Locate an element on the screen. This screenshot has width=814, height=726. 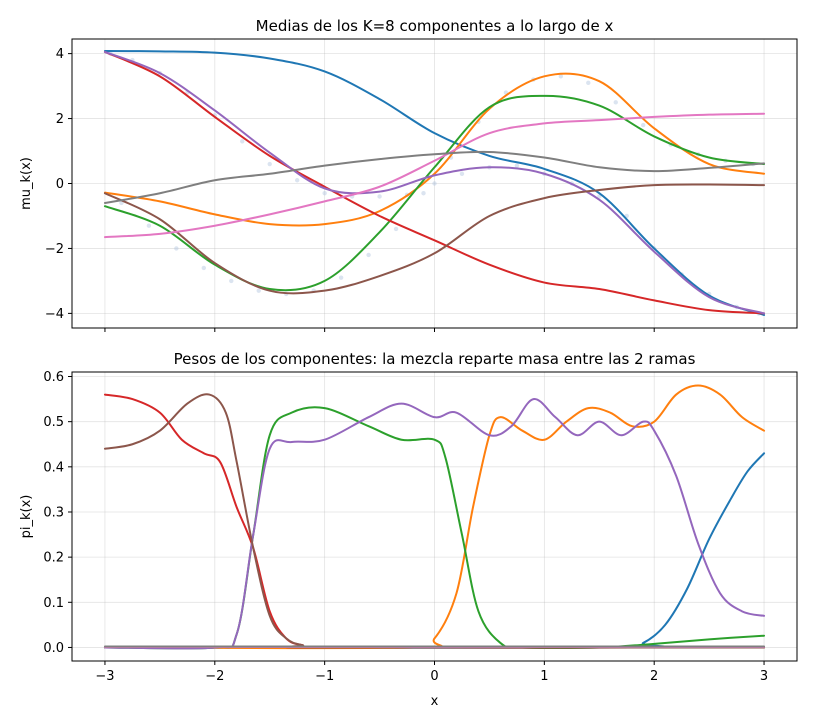
x-tick-label: −1 is located at coordinates (324, 676).